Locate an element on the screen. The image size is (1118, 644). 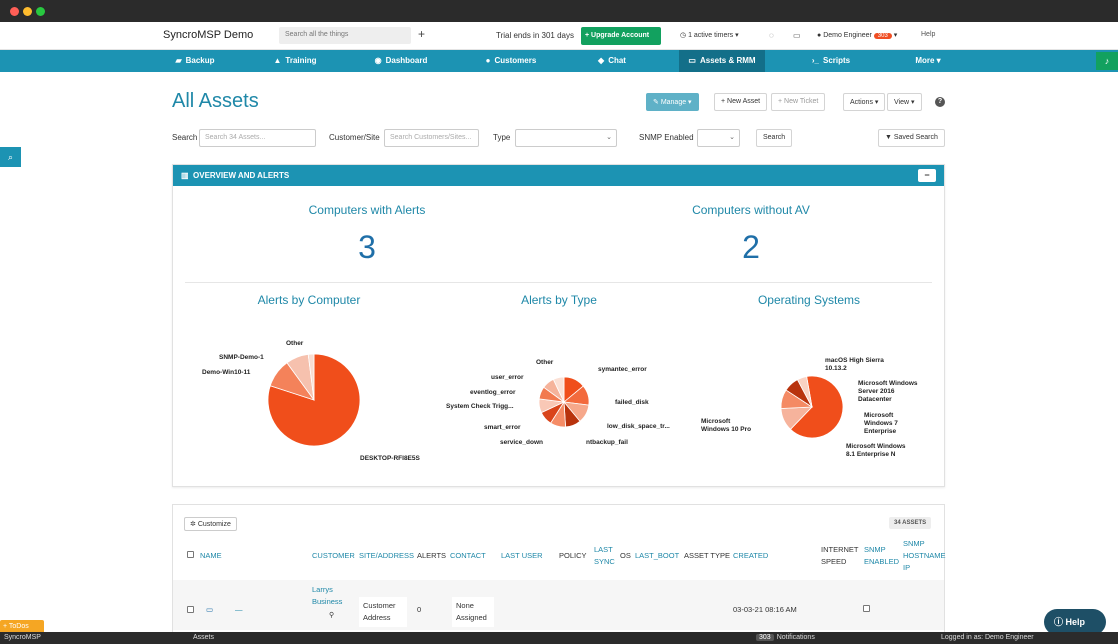
minimize-window-button is located at coordinates (27, 11).